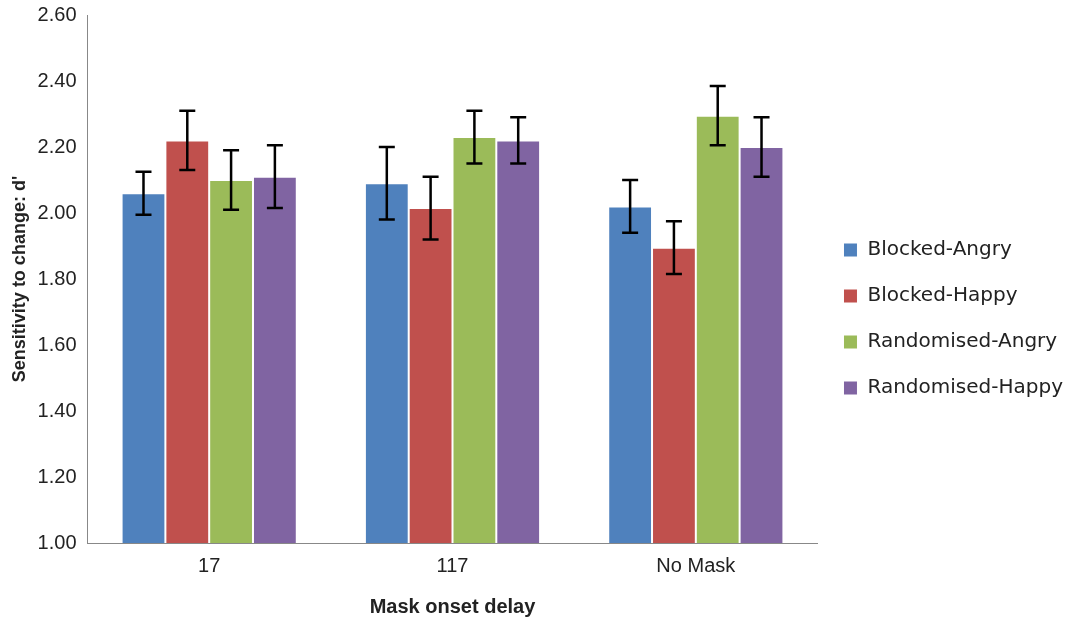 The image size is (1083, 633). I want to click on x-tick-label: No Mask, so click(696, 564).